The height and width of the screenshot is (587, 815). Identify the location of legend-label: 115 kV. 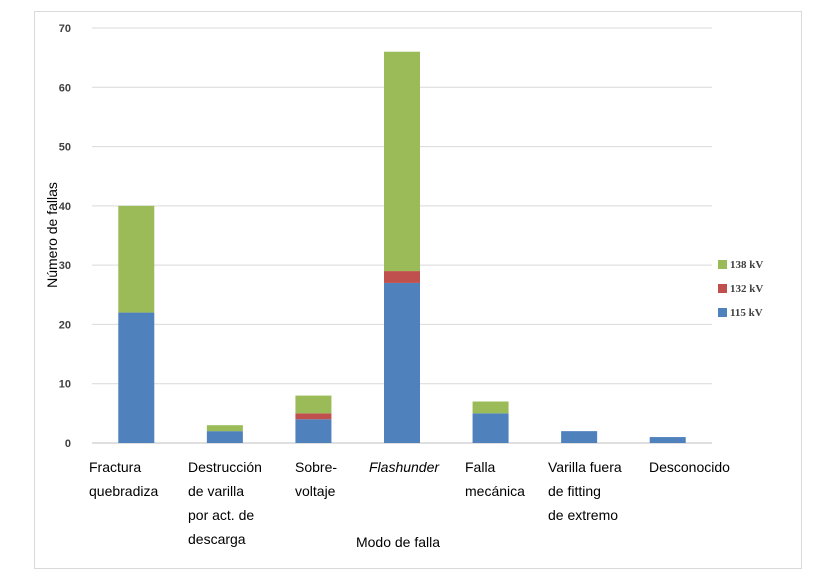
(746, 313).